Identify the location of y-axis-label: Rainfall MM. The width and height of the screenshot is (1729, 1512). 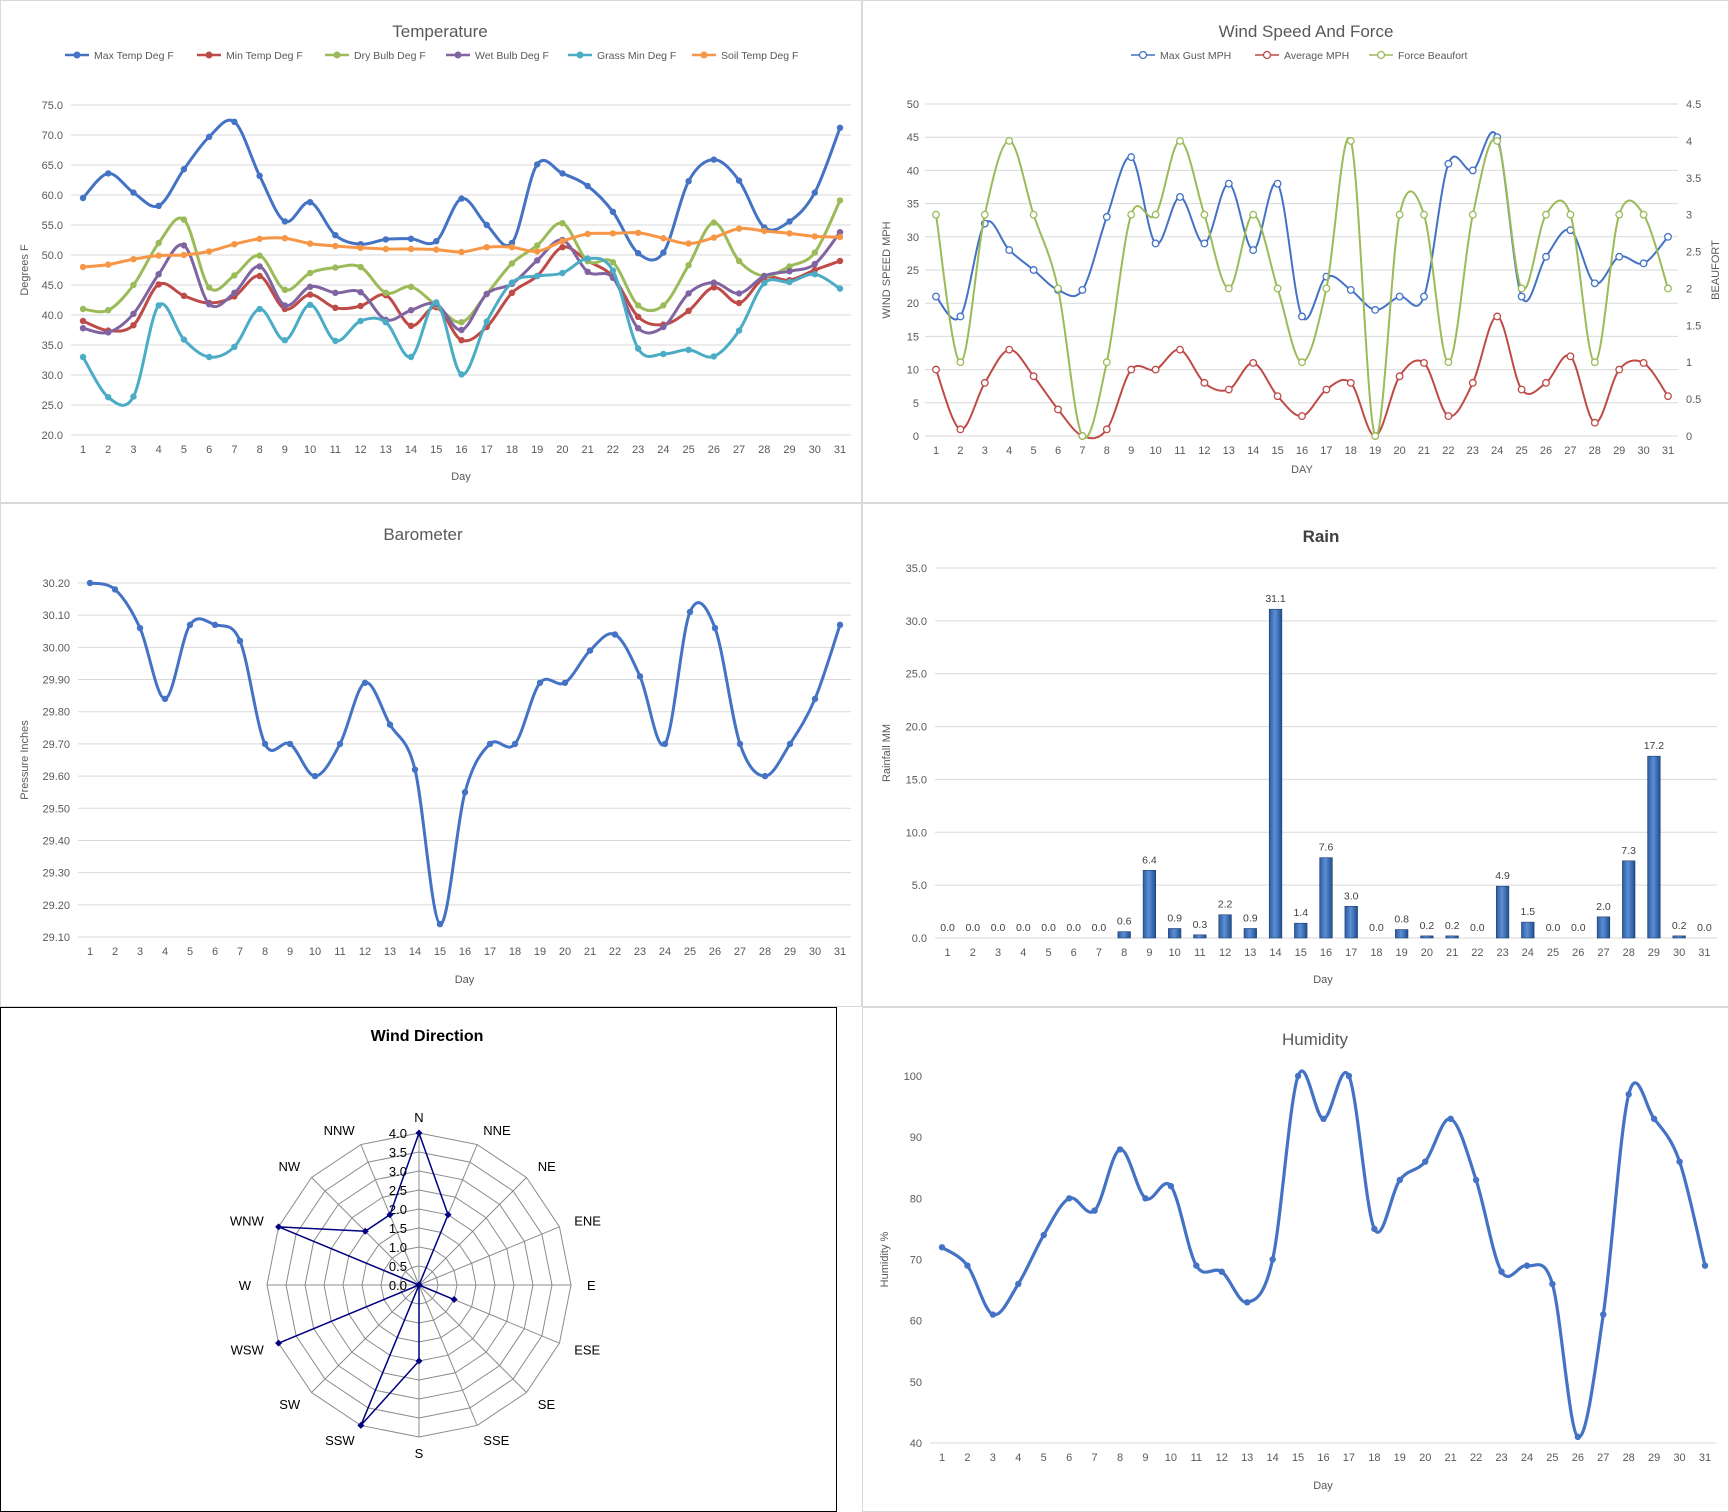
(887, 753).